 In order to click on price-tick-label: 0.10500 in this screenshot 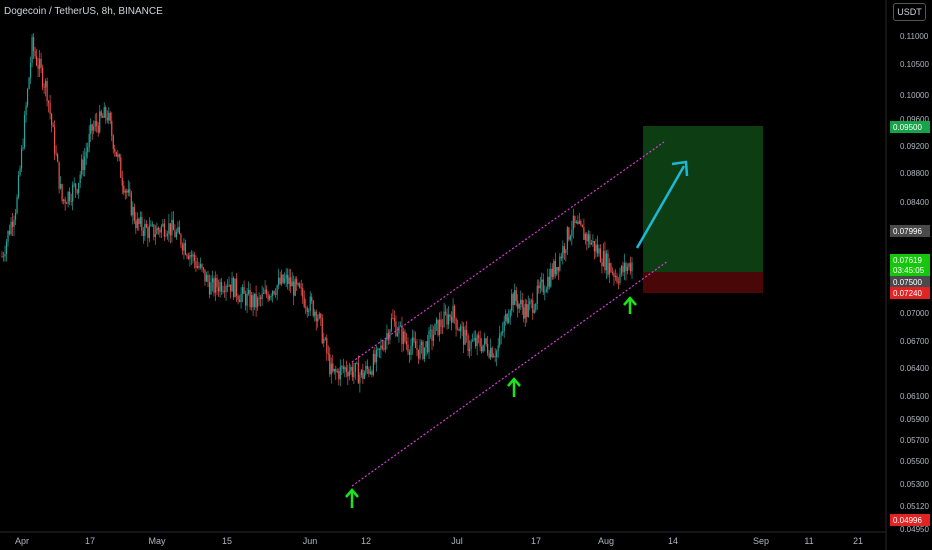, I will do `click(914, 64)`.